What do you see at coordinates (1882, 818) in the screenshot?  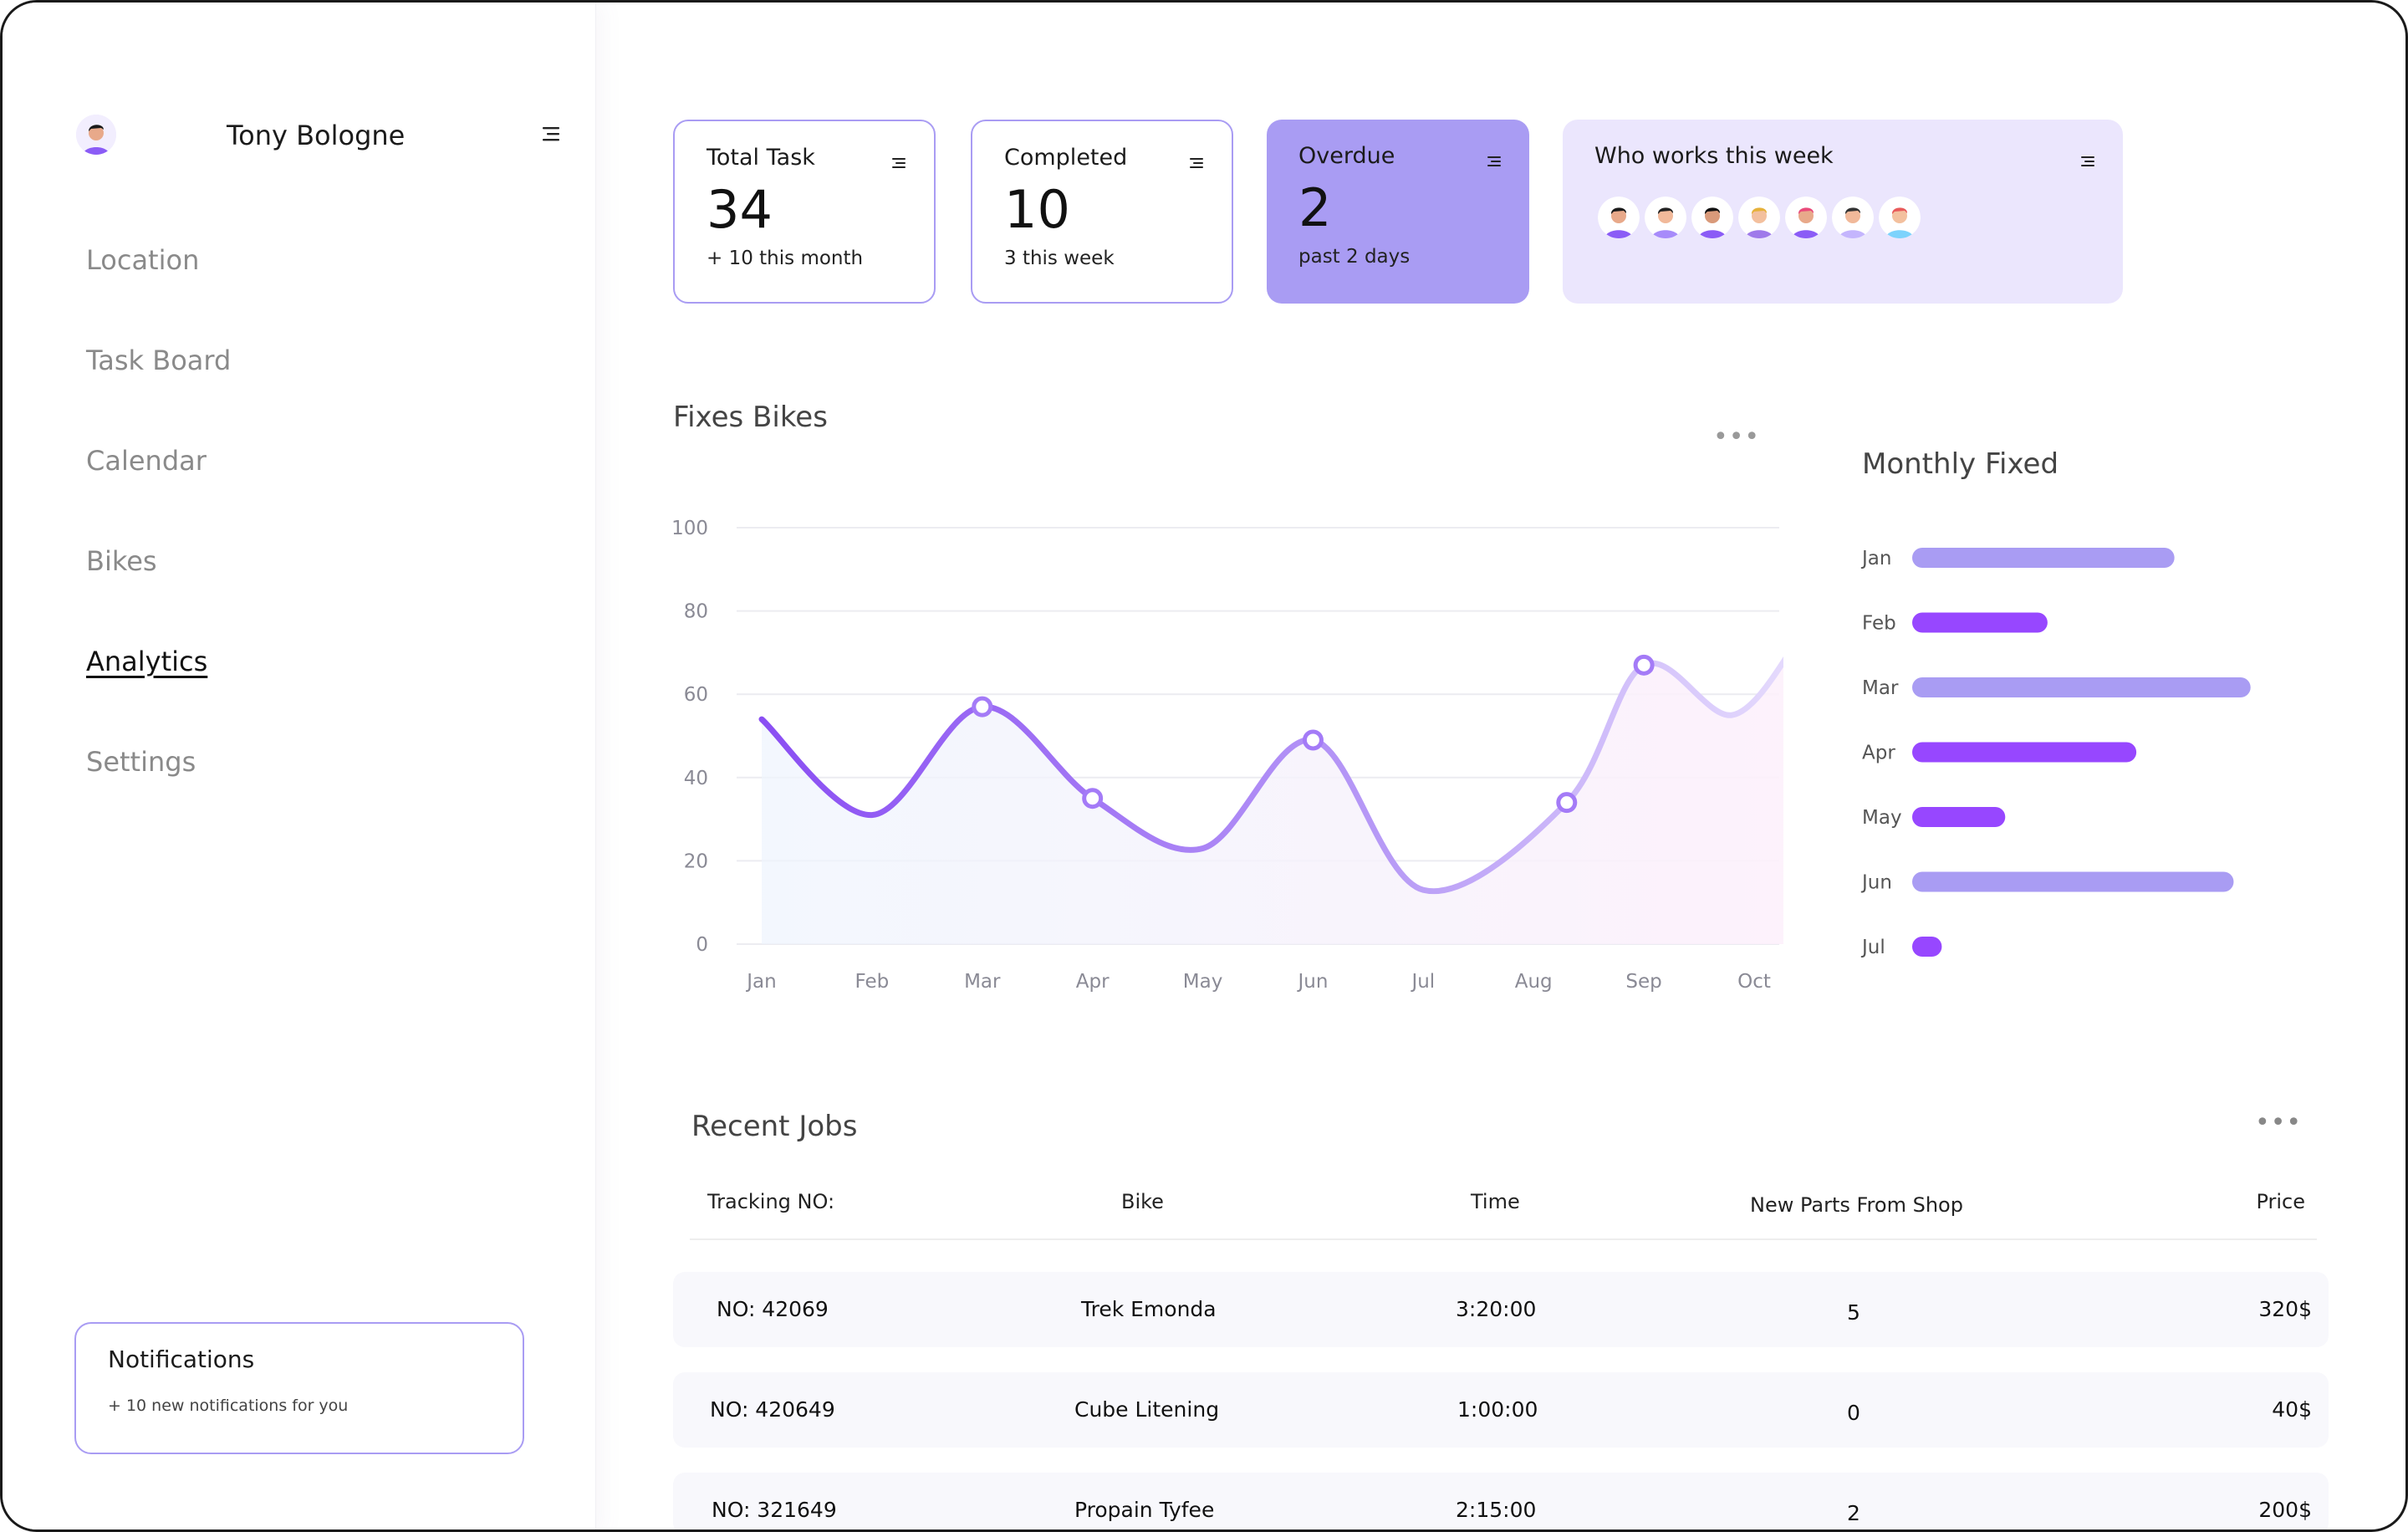 I see `bar-category-label: May` at bounding box center [1882, 818].